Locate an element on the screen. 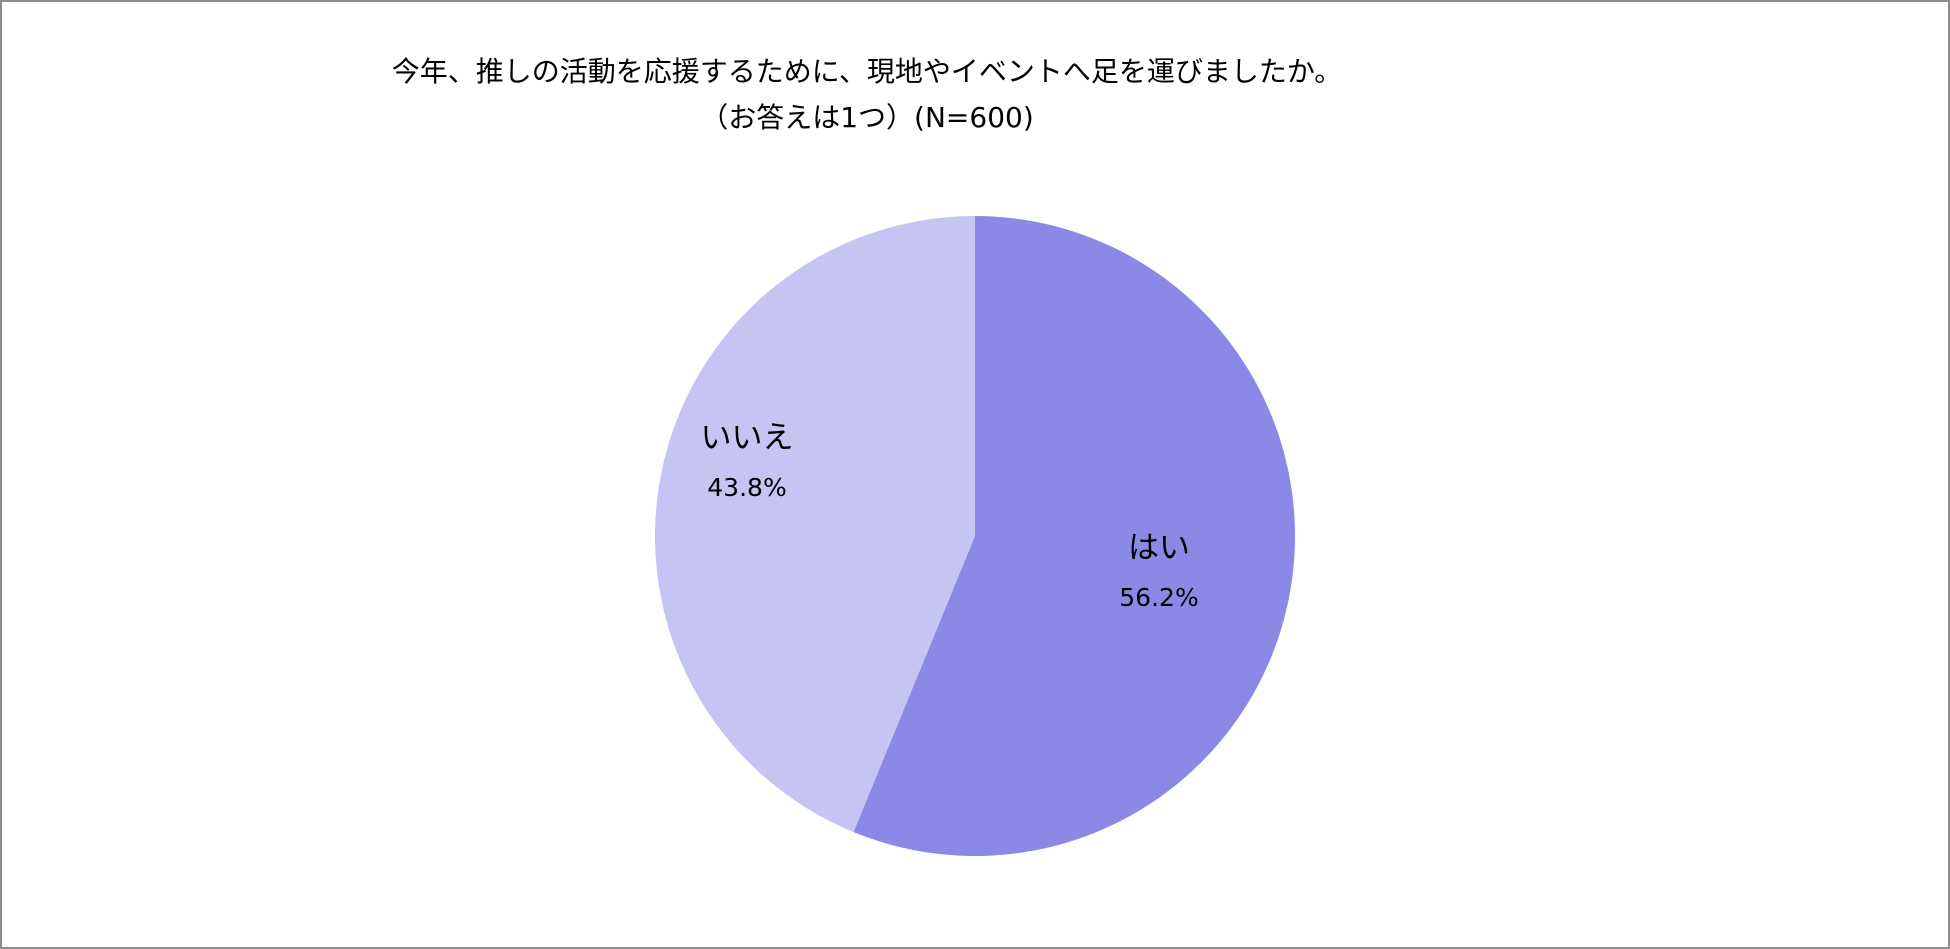  chart-title: 今年、推しの活動を応援するために、現地やイベントへ足を運びましたか。 is located at coordinates (867, 71).